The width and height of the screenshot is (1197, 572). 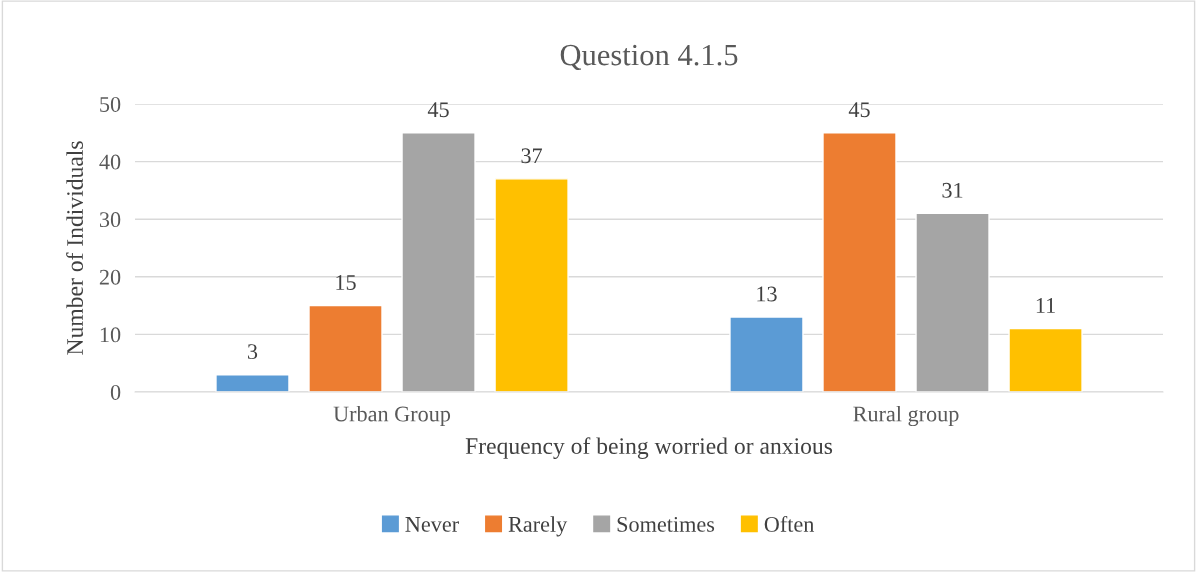 What do you see at coordinates (649, 448) in the screenshot?
I see `x-axis-title: Frequency of being worried or anxious` at bounding box center [649, 448].